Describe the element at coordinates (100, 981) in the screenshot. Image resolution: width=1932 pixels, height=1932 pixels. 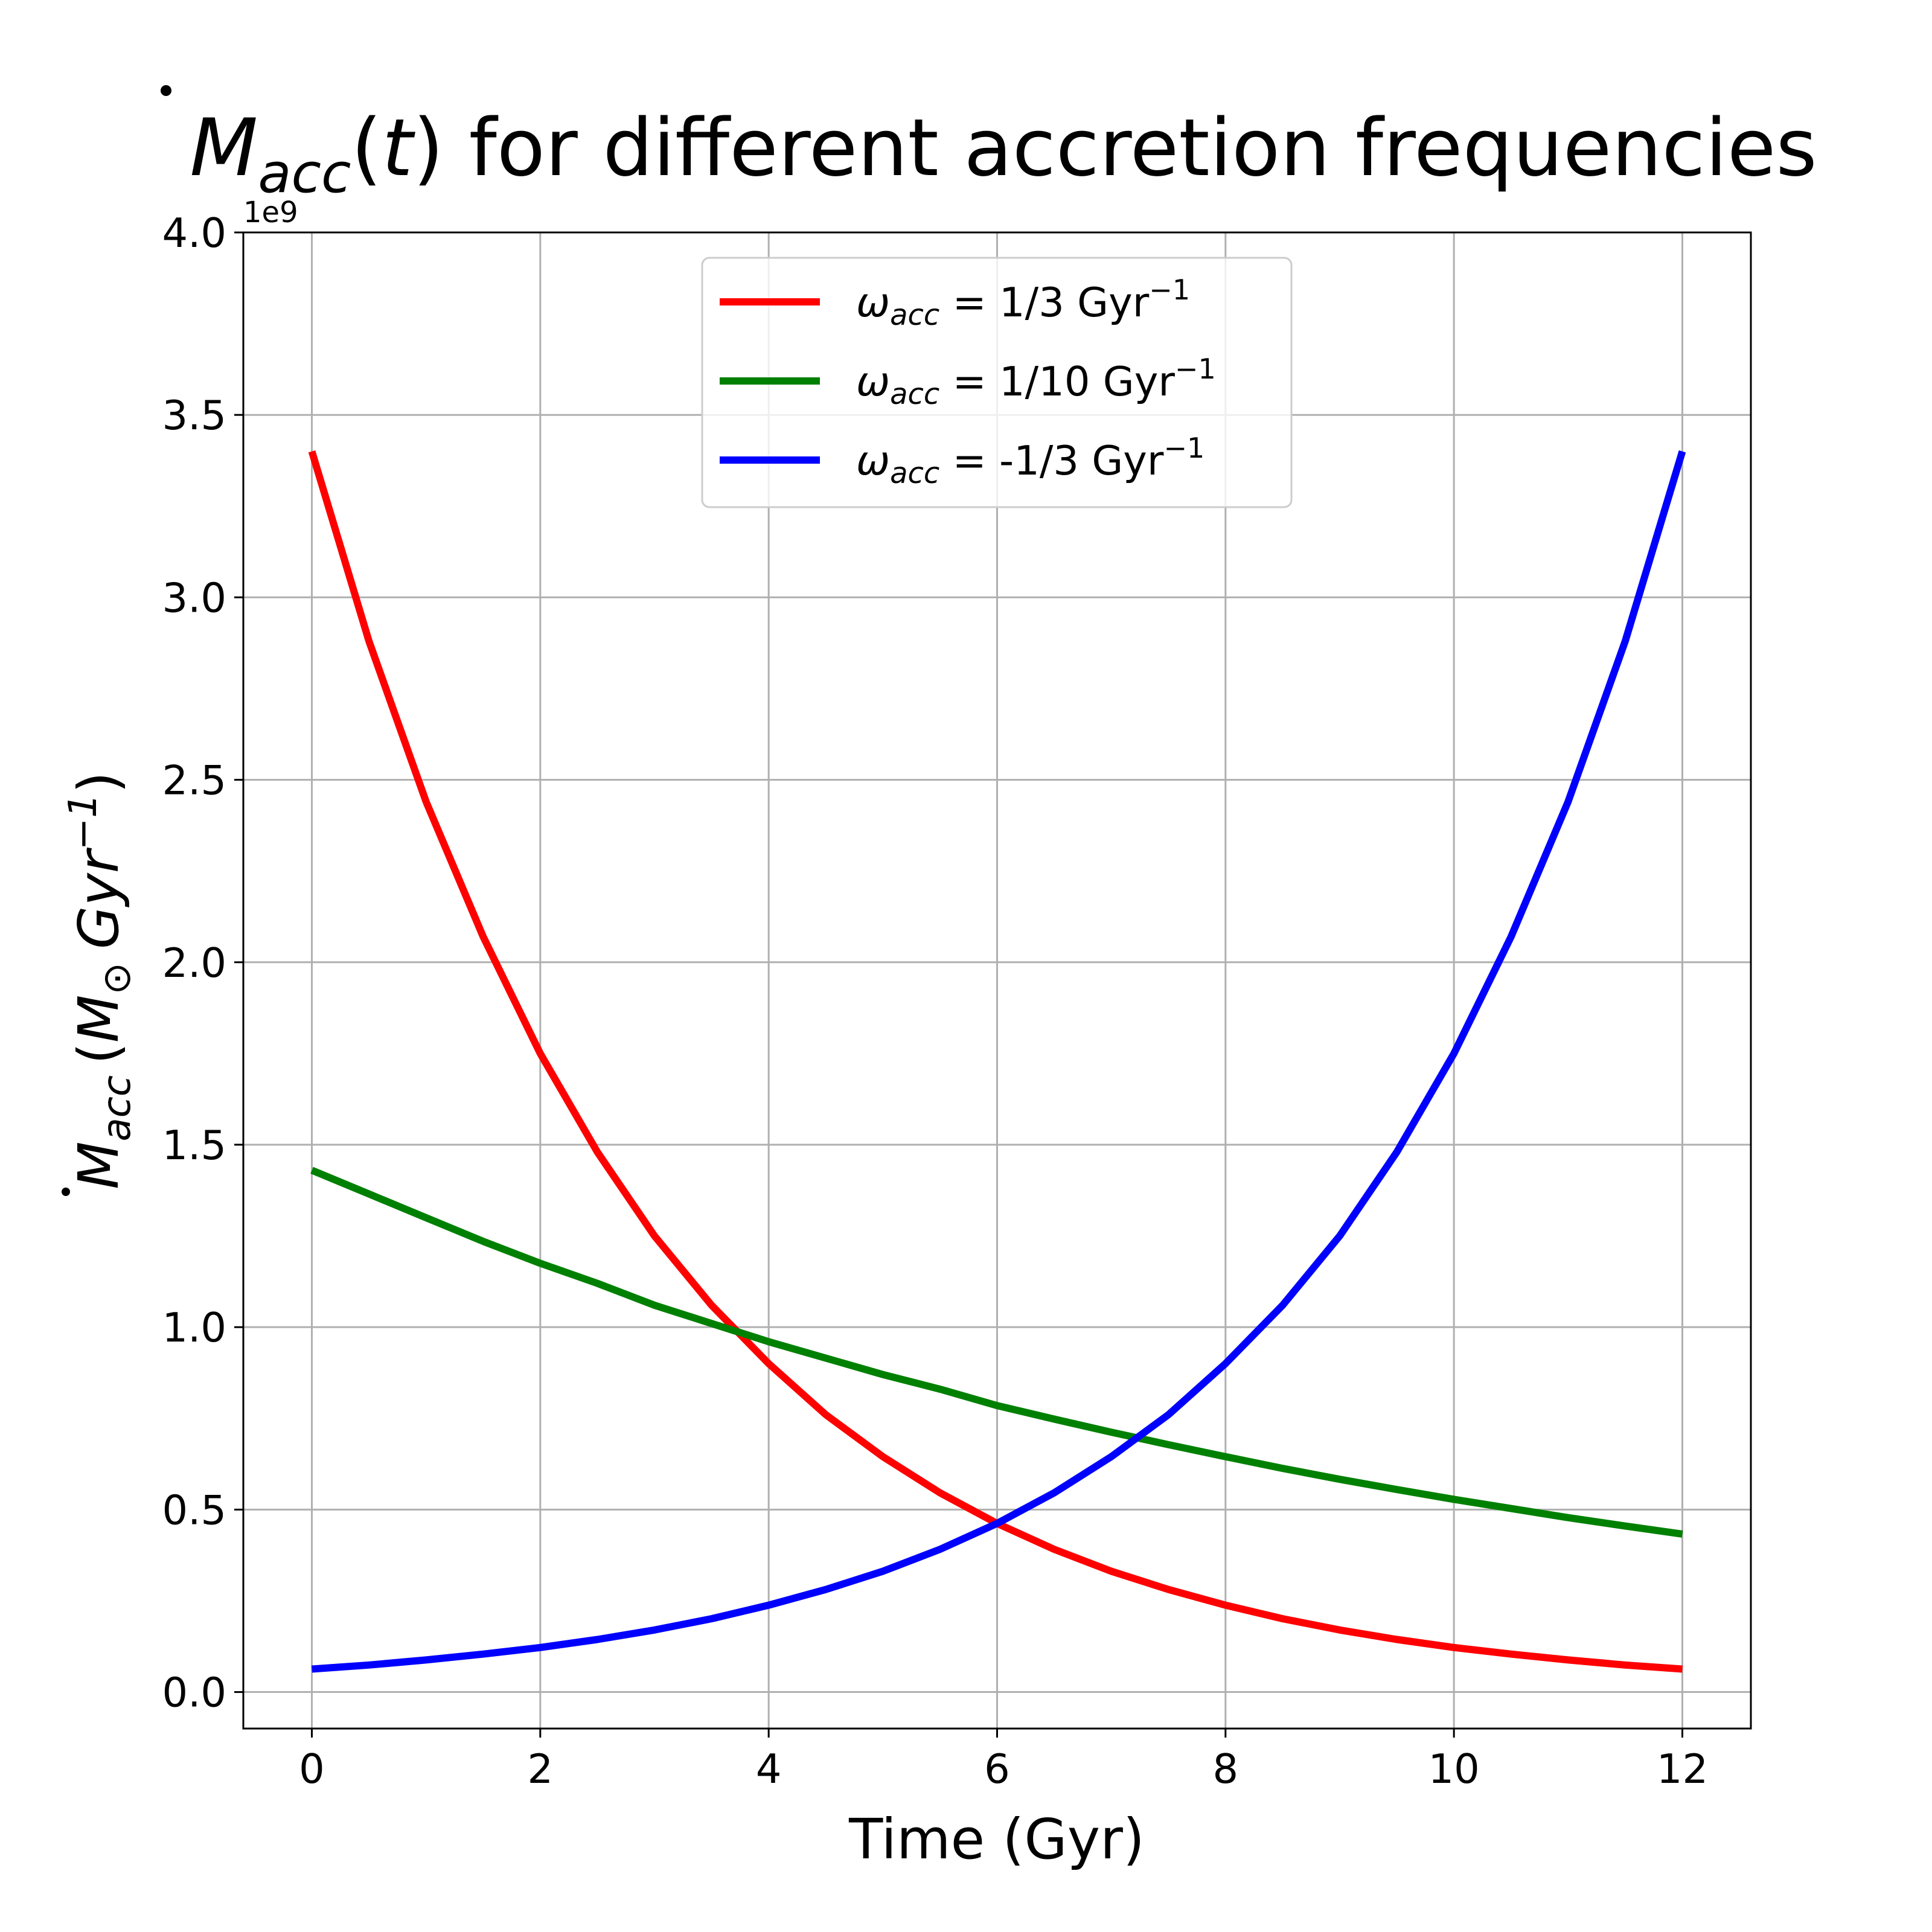
I see `y-axis-label: Macc(M⊙Gyr−1)` at that location.